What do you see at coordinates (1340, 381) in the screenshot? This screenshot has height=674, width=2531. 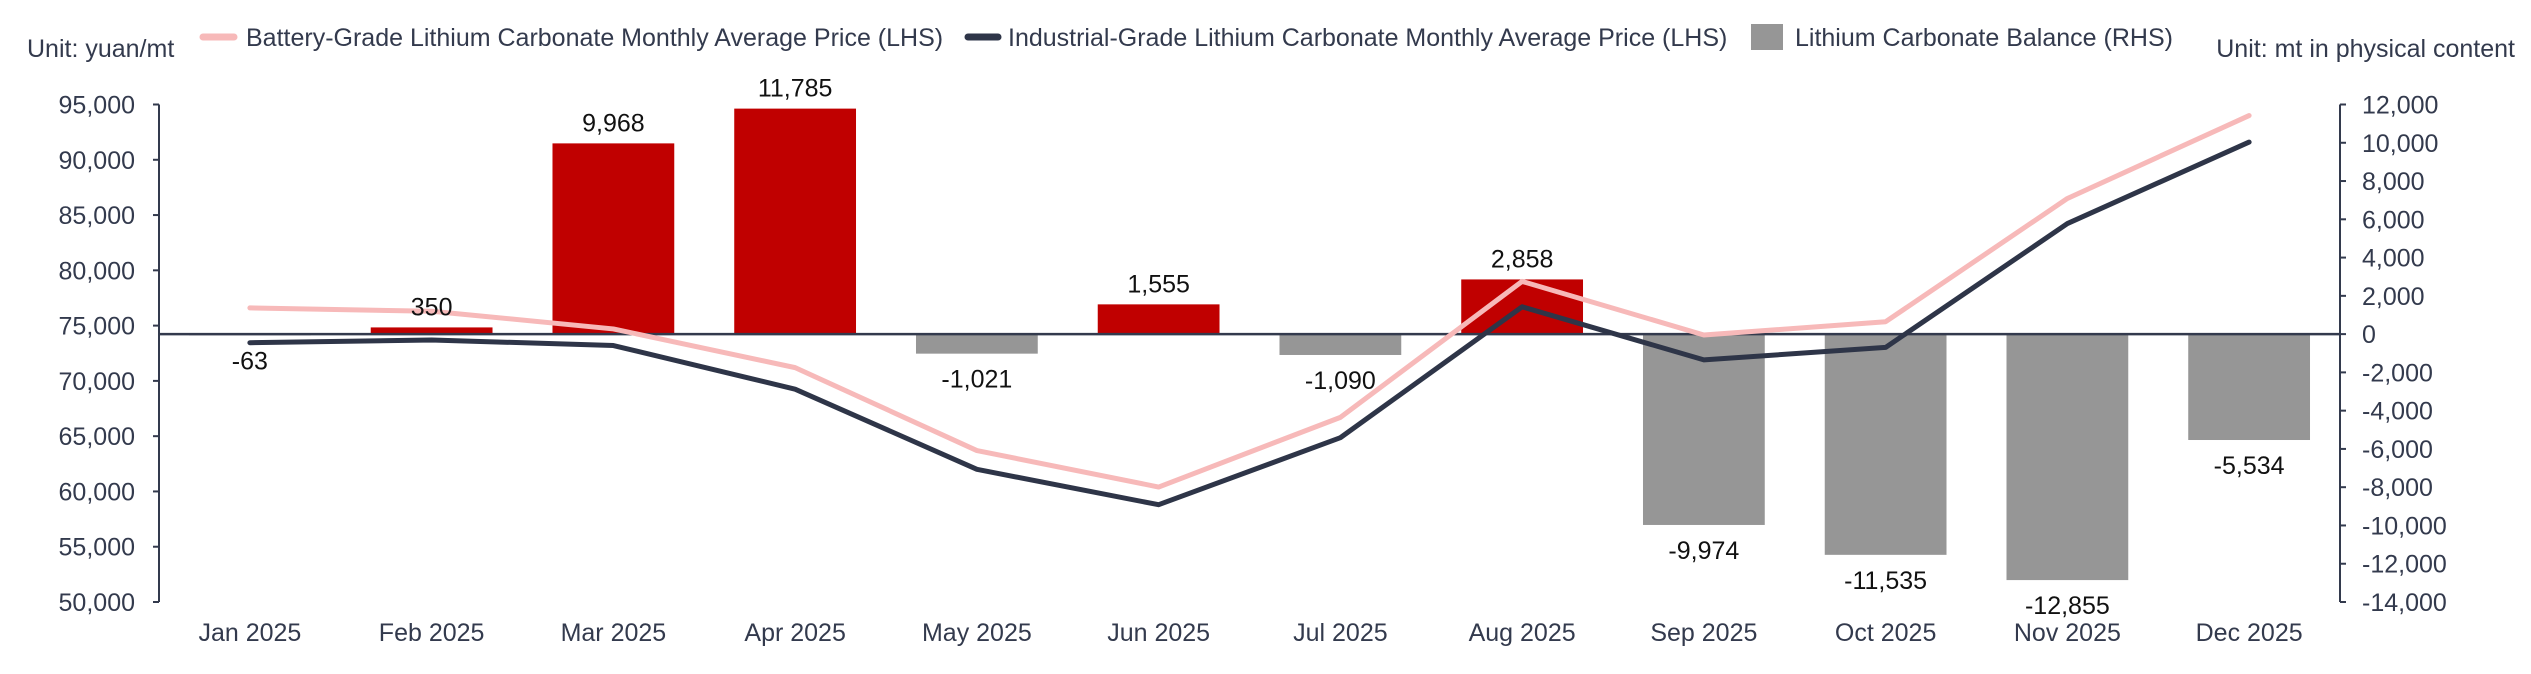 I see `balance-data-label: -1,090` at bounding box center [1340, 381].